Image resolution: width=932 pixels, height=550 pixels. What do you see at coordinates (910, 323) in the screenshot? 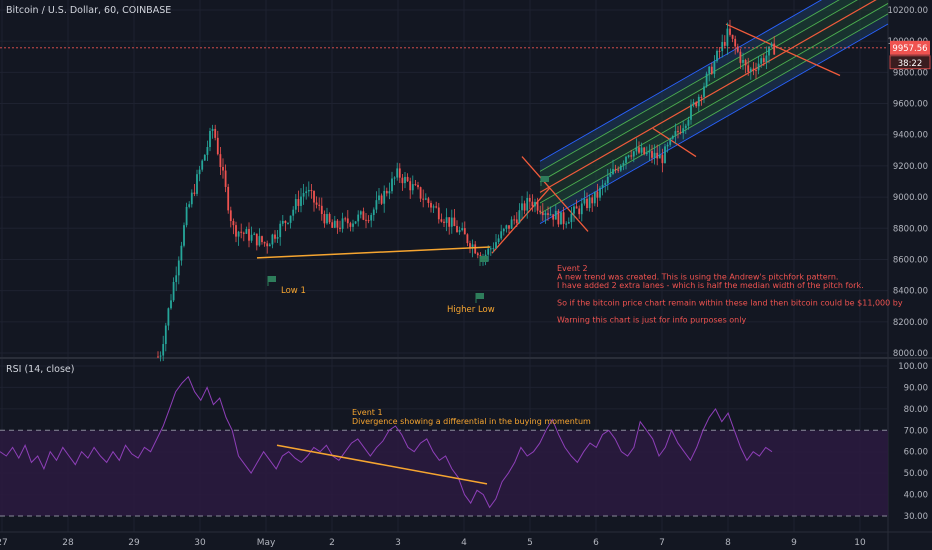
I see `price-tick-label: 8200.00` at bounding box center [910, 323].